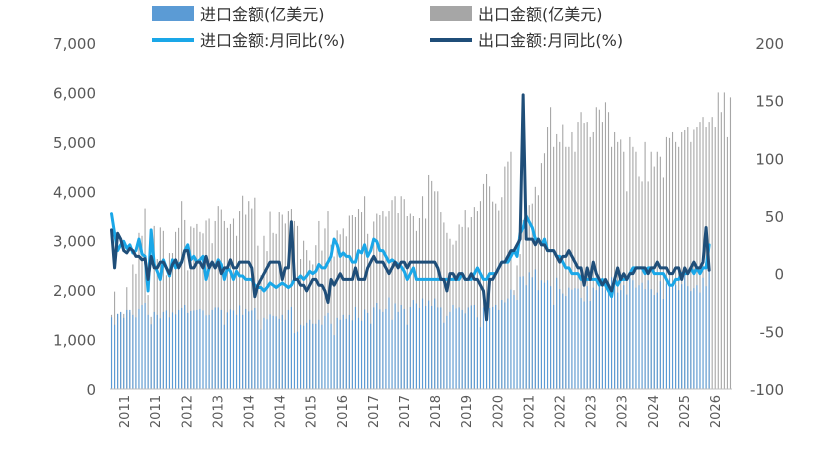 Image resolution: width=831 pixels, height=462 pixels. Describe the element at coordinates (467, 411) in the screenshot. I see `x-tick-label: 2019` at that location.